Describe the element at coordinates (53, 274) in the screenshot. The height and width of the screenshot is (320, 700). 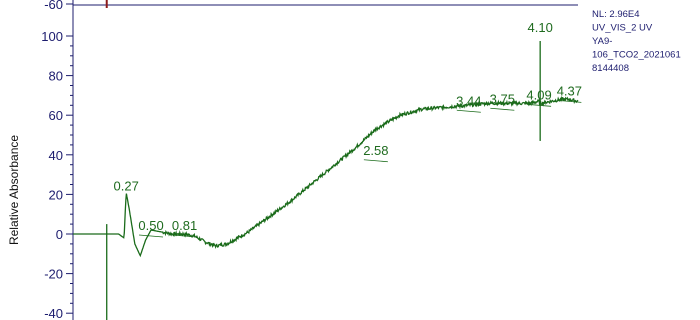
I see `y-tick-label: -20` at that location.